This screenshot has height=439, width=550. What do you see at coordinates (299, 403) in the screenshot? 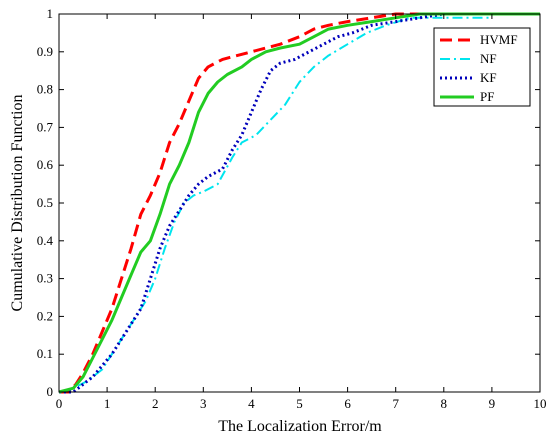
I see `x-tick-label: 5` at bounding box center [299, 403].